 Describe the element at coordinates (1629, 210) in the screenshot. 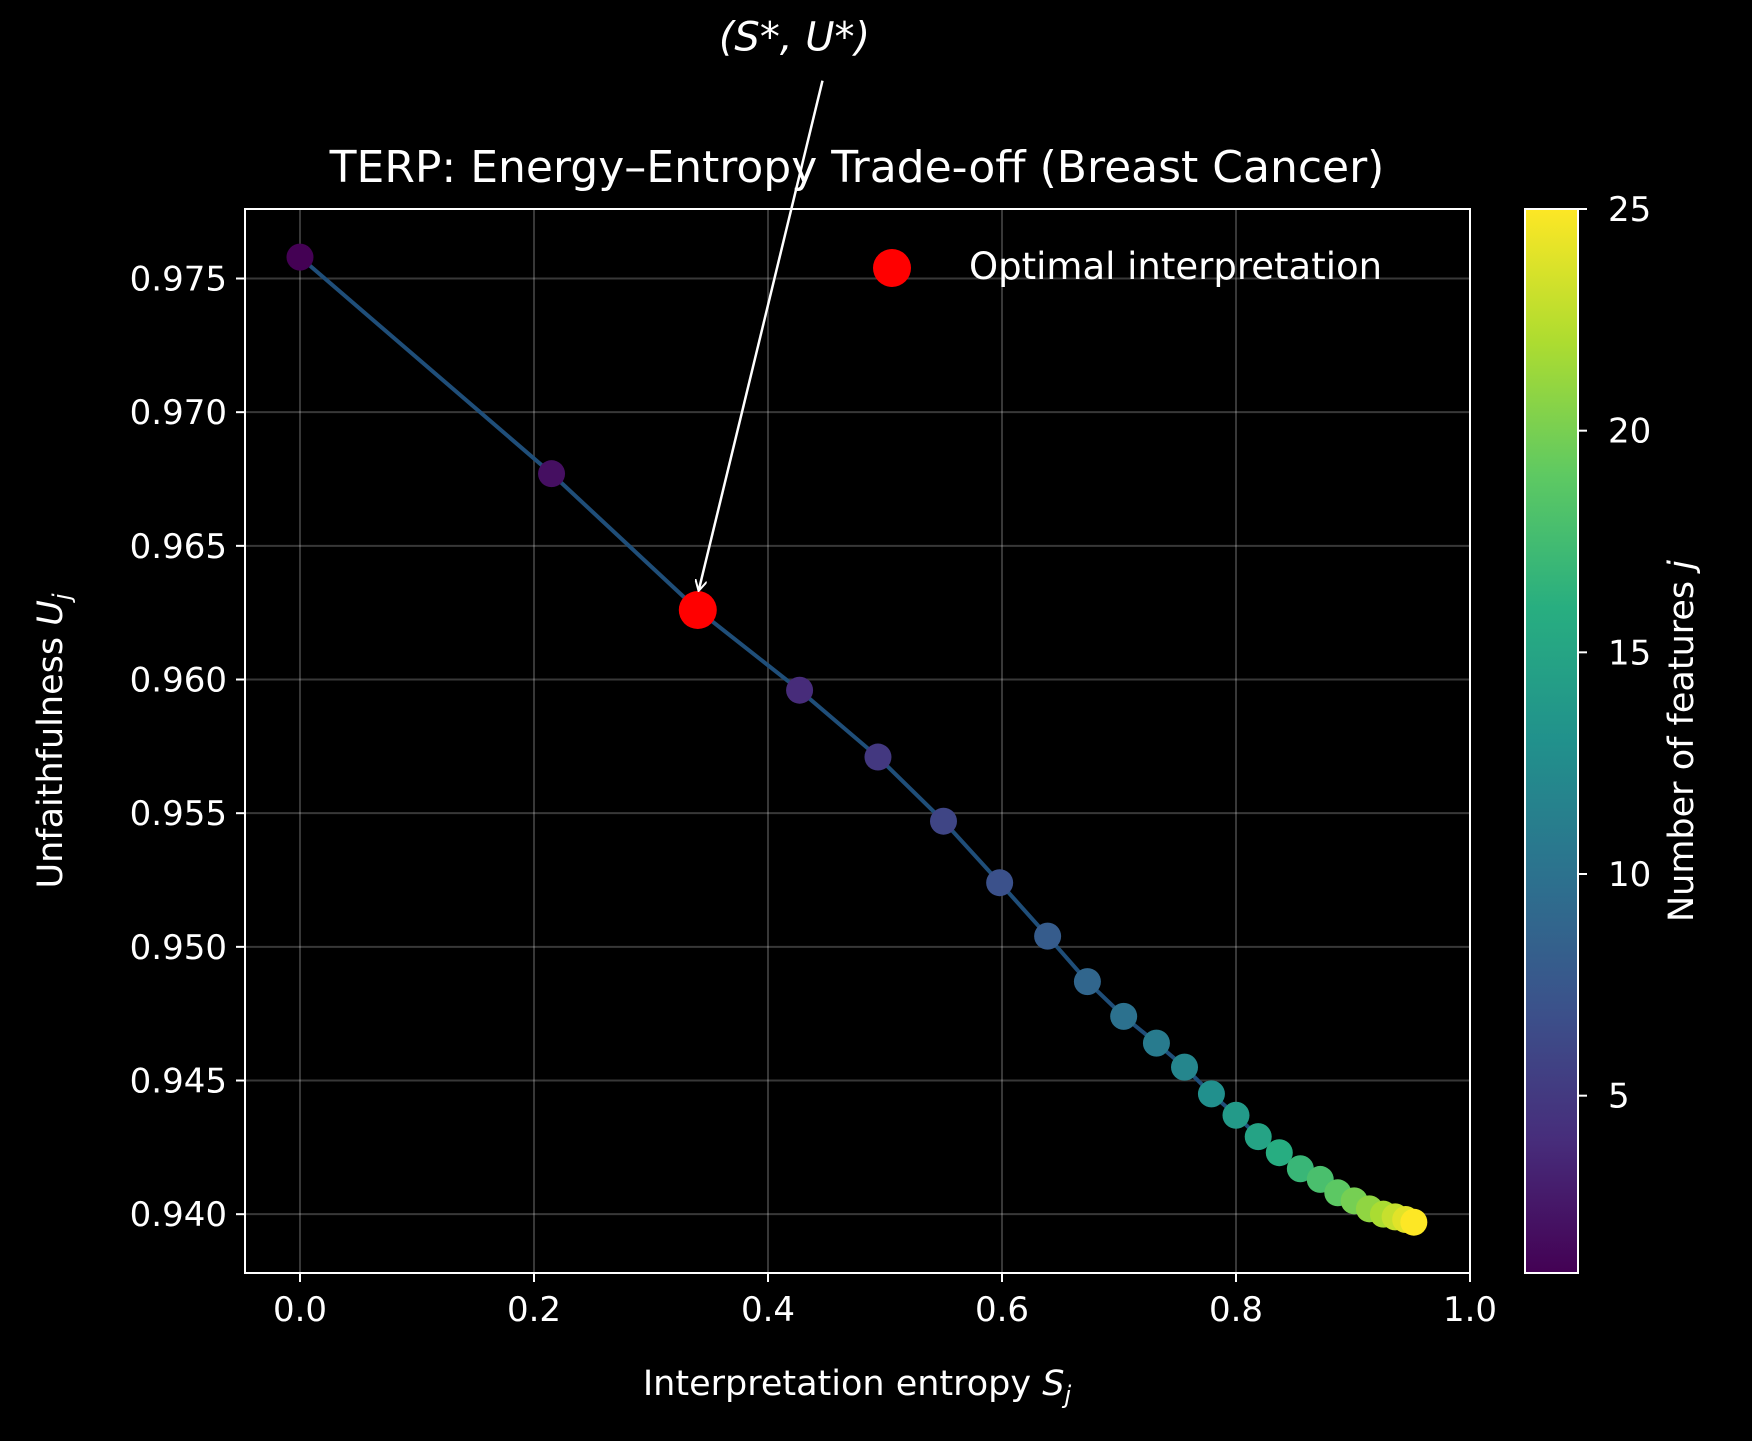

I see `colorbar-tick-label: 25` at that location.